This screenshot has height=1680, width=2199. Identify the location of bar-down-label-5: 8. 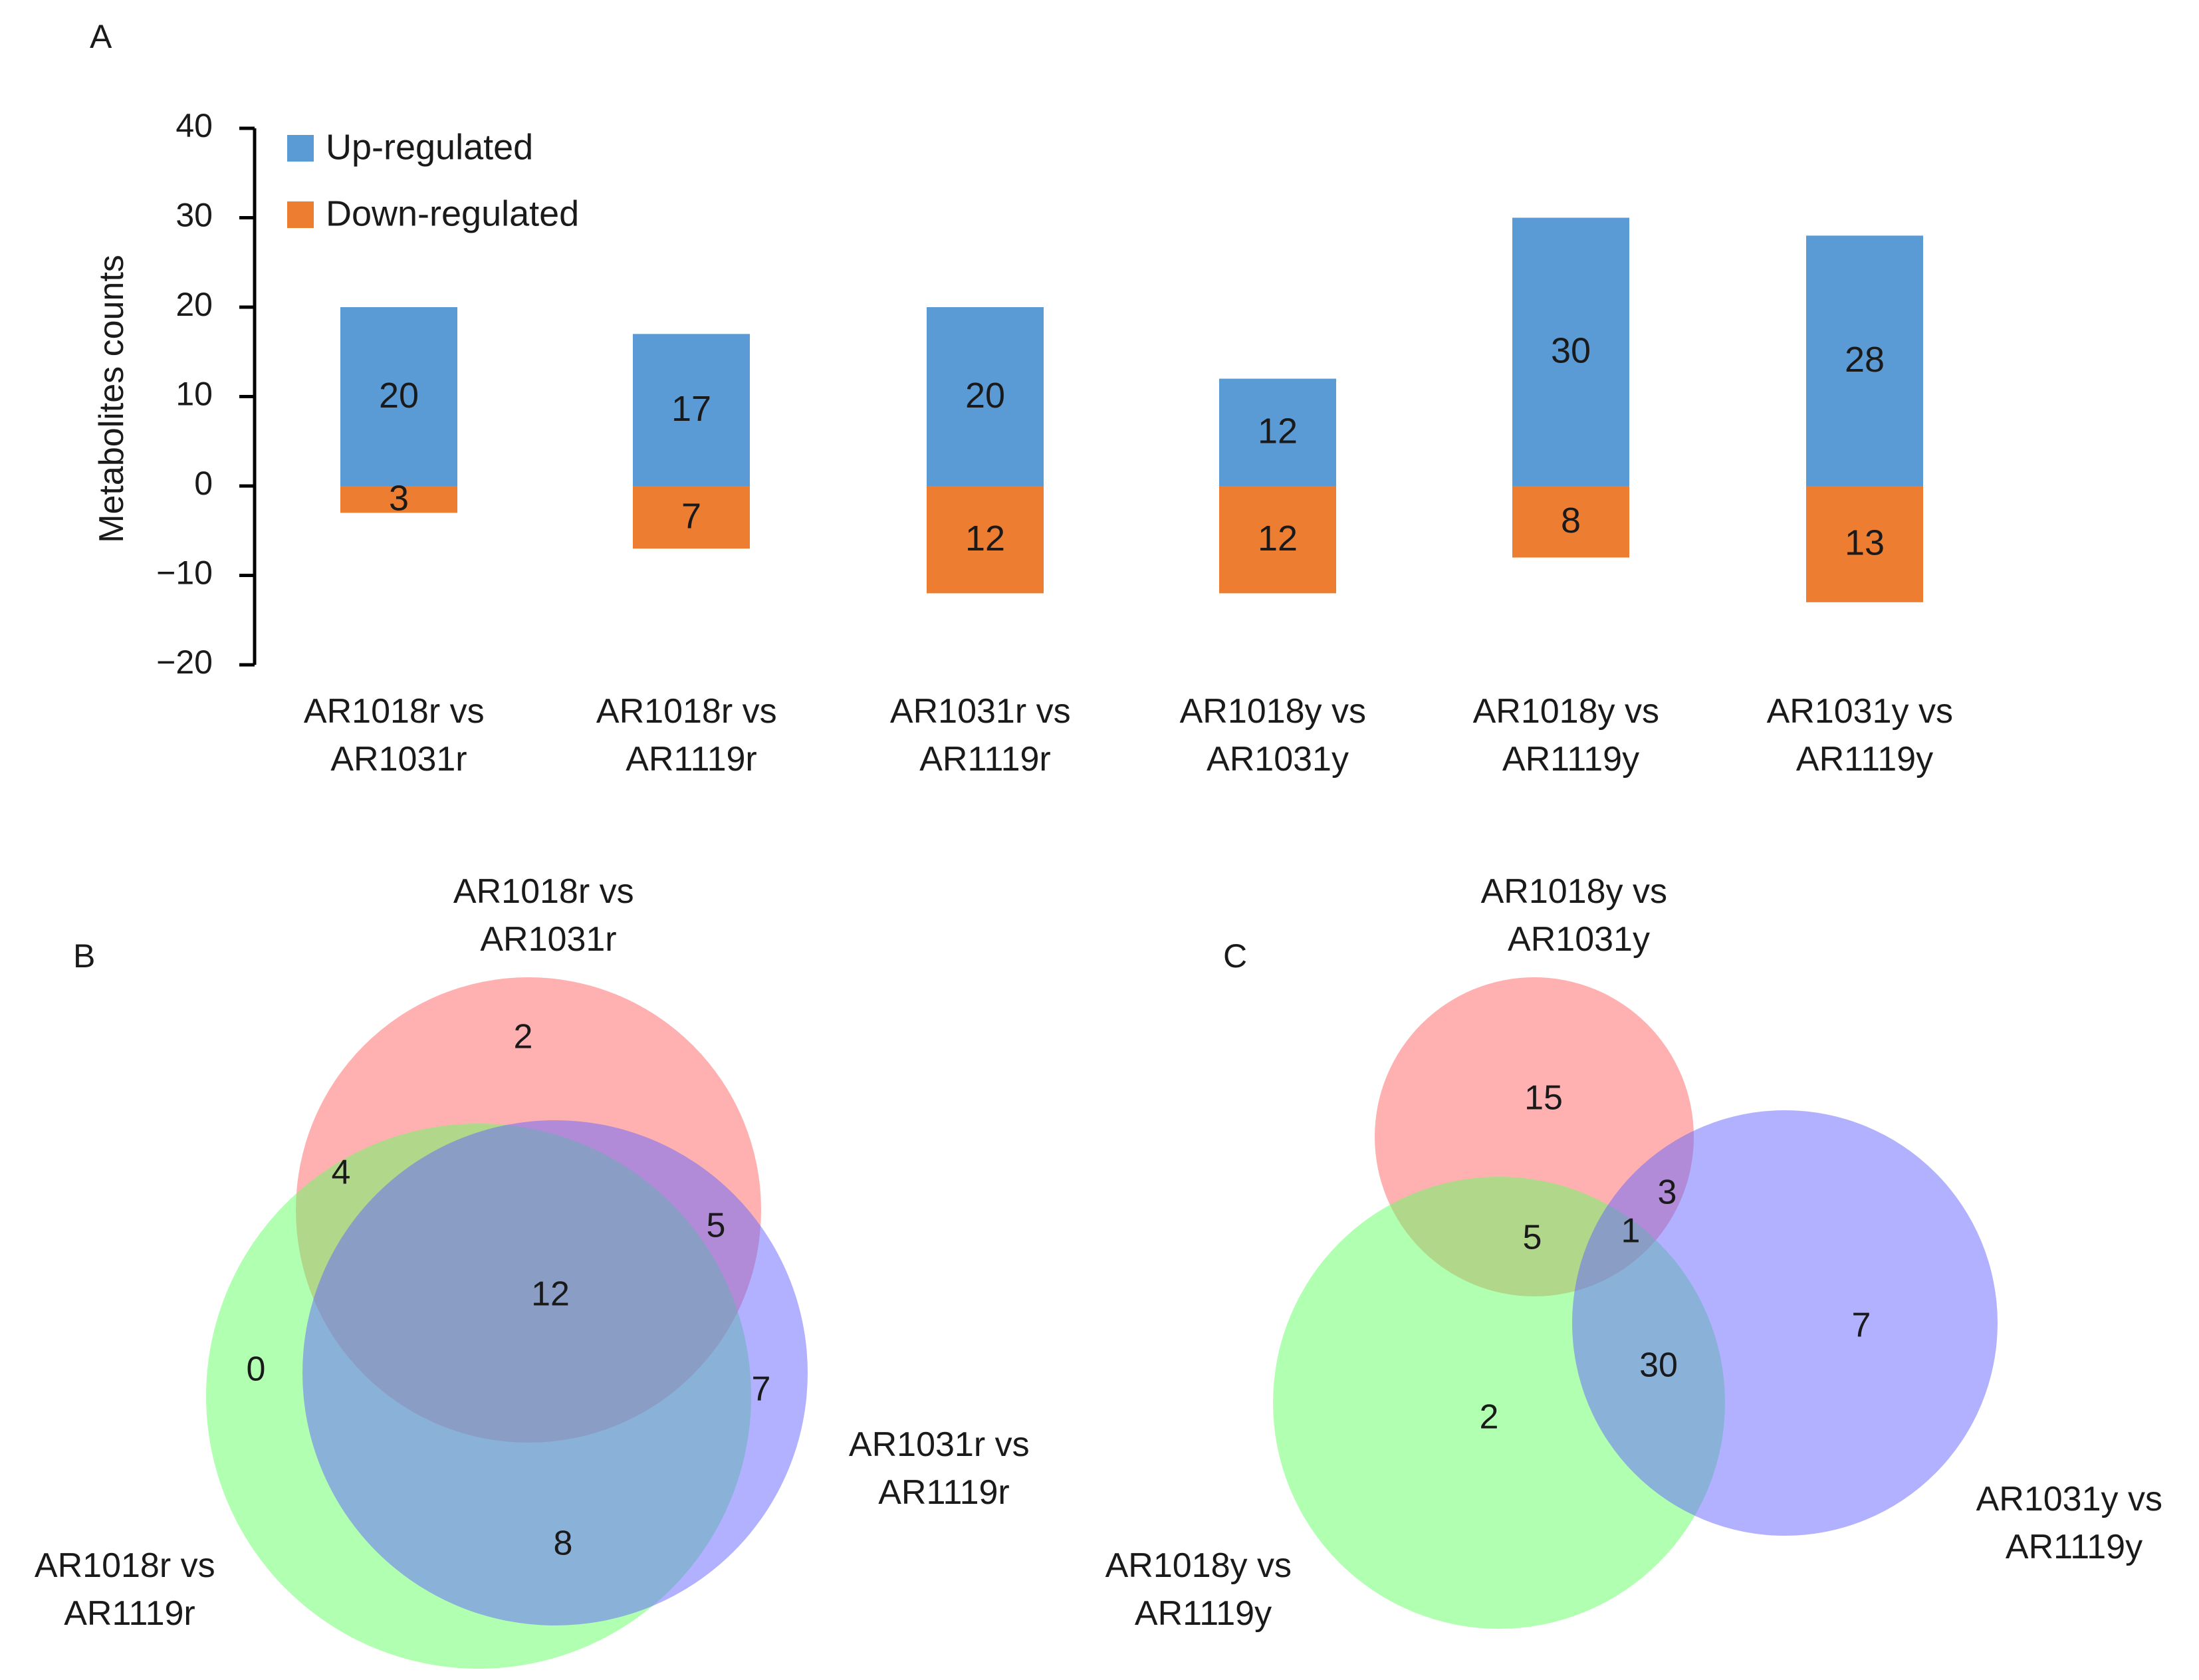
(1571, 520).